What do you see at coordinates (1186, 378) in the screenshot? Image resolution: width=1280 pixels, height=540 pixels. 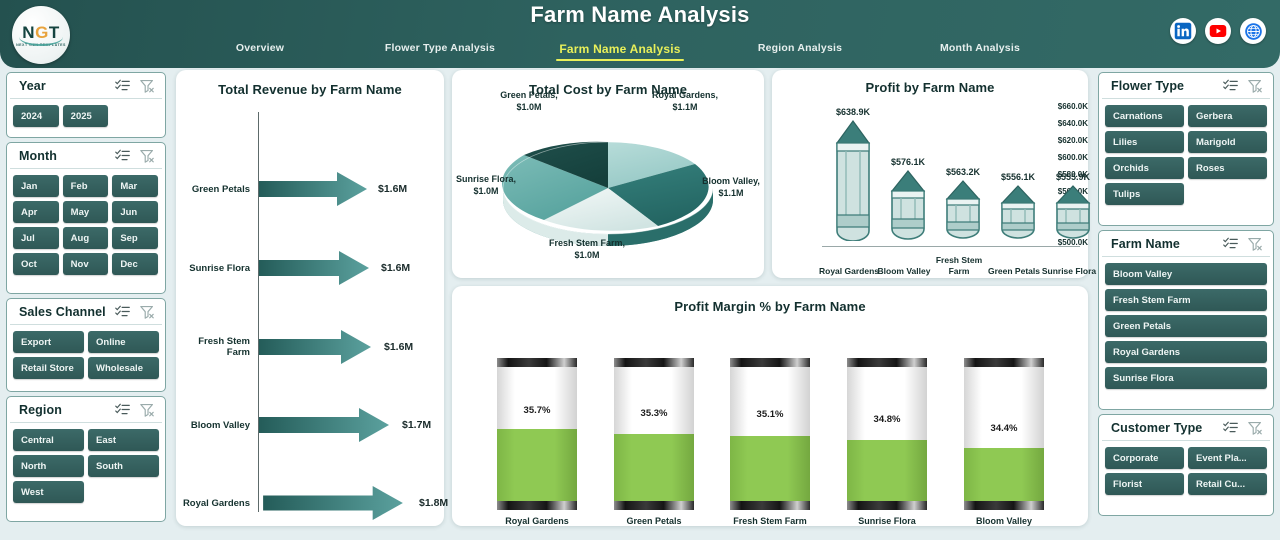 I see `chip-farm-sunrise-flora: Sunrise Flora` at bounding box center [1186, 378].